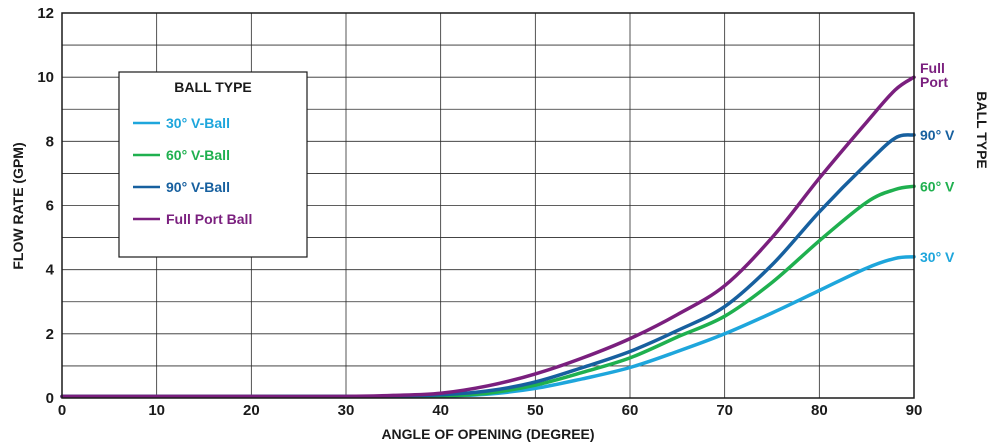 Image resolution: width=995 pixels, height=447 pixels. Describe the element at coordinates (630, 410) in the screenshot. I see `x-tick-label: 60` at that location.